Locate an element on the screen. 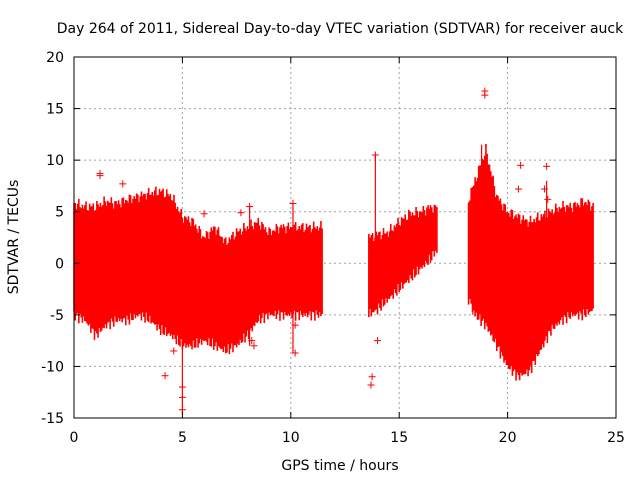 The image size is (640, 480). x-tick-label: 10 is located at coordinates (291, 438).